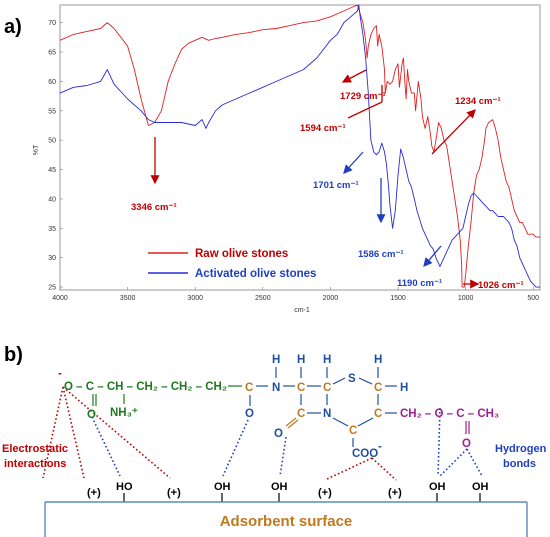 The width and height of the screenshot is (550, 537). I want to click on x-tick-label: 500, so click(533, 298).